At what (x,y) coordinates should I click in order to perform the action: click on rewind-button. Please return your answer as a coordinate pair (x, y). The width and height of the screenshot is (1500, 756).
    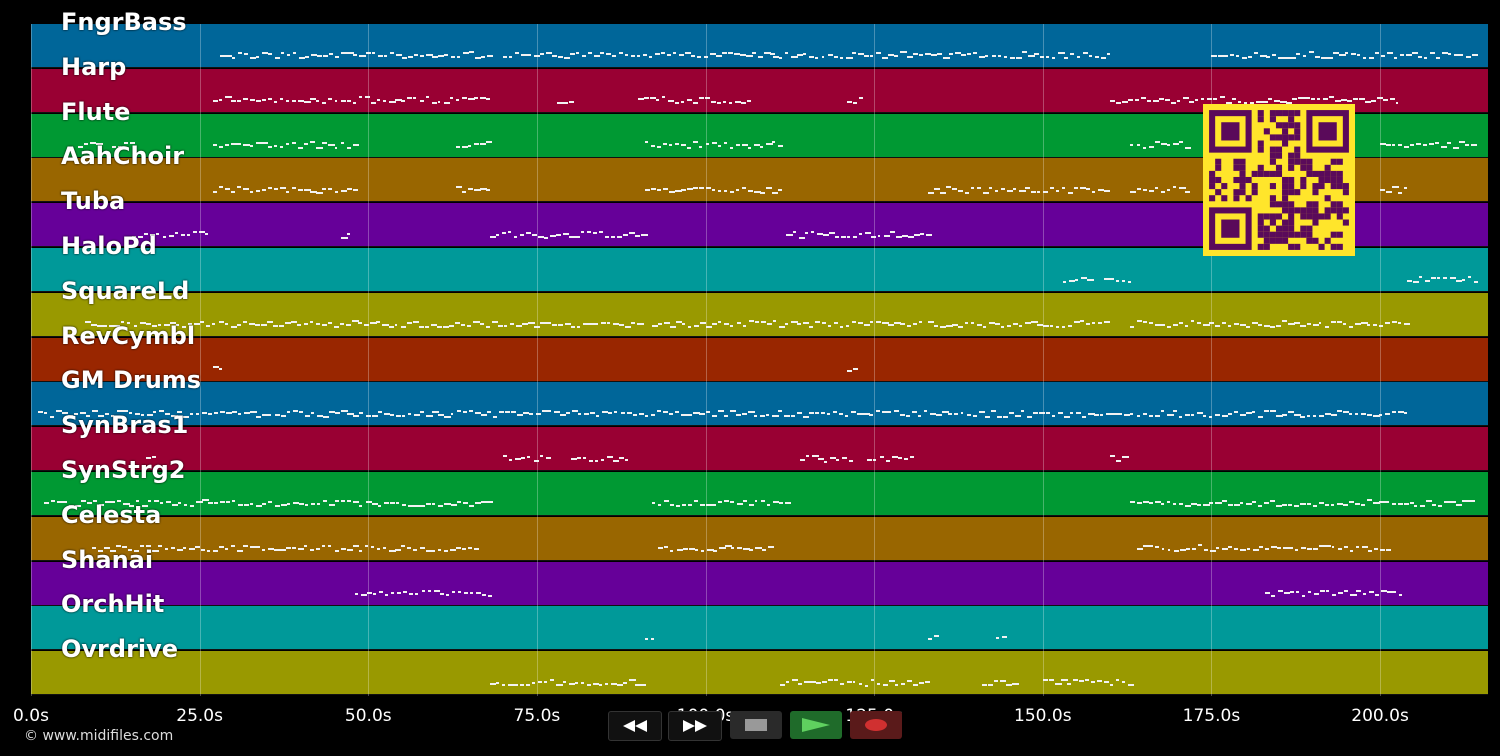
    Looking at the image, I should click on (635, 726).